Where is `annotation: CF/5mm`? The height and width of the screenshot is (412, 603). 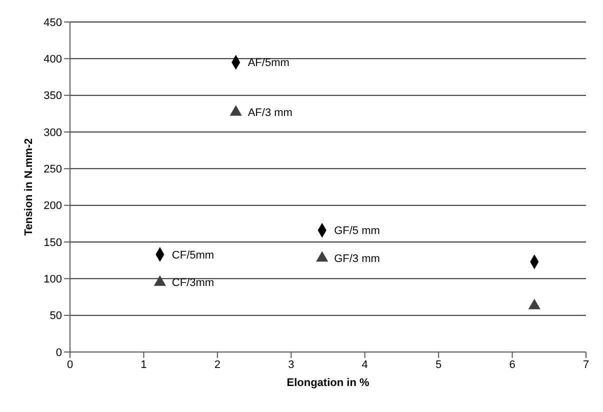 annotation: CF/5mm is located at coordinates (193, 255).